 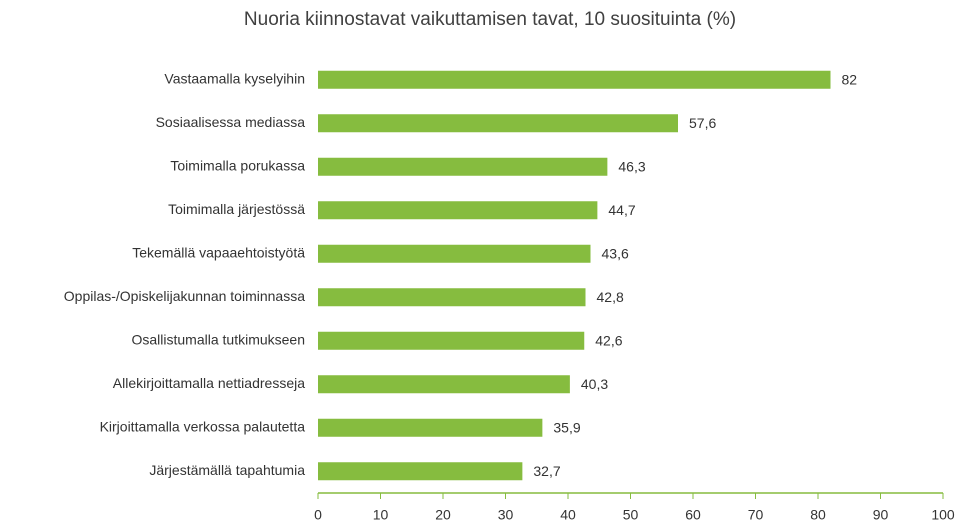 I want to click on x-tick-label: 0, so click(x=318, y=515).